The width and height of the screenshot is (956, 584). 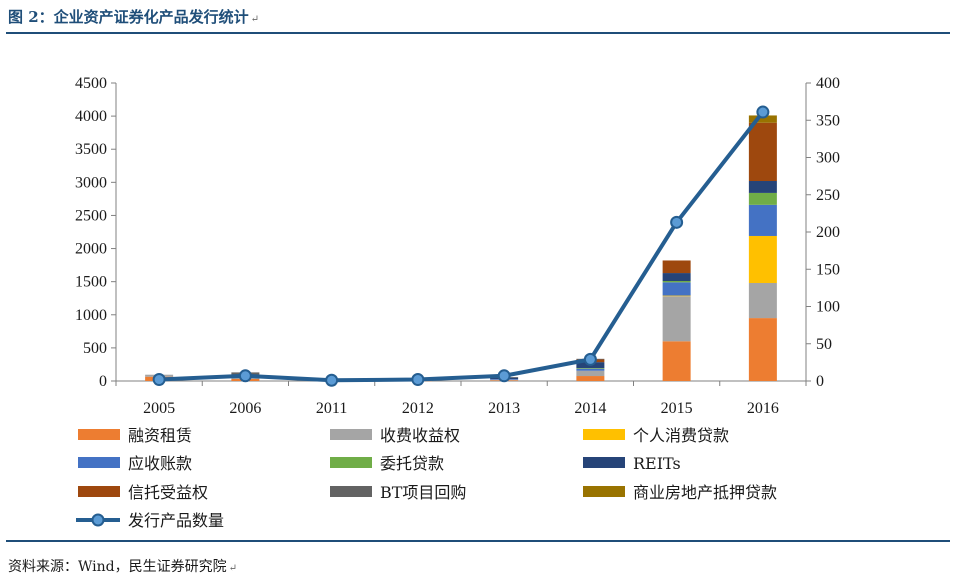 I want to click on x-tick-label: 2006, so click(x=245, y=408).